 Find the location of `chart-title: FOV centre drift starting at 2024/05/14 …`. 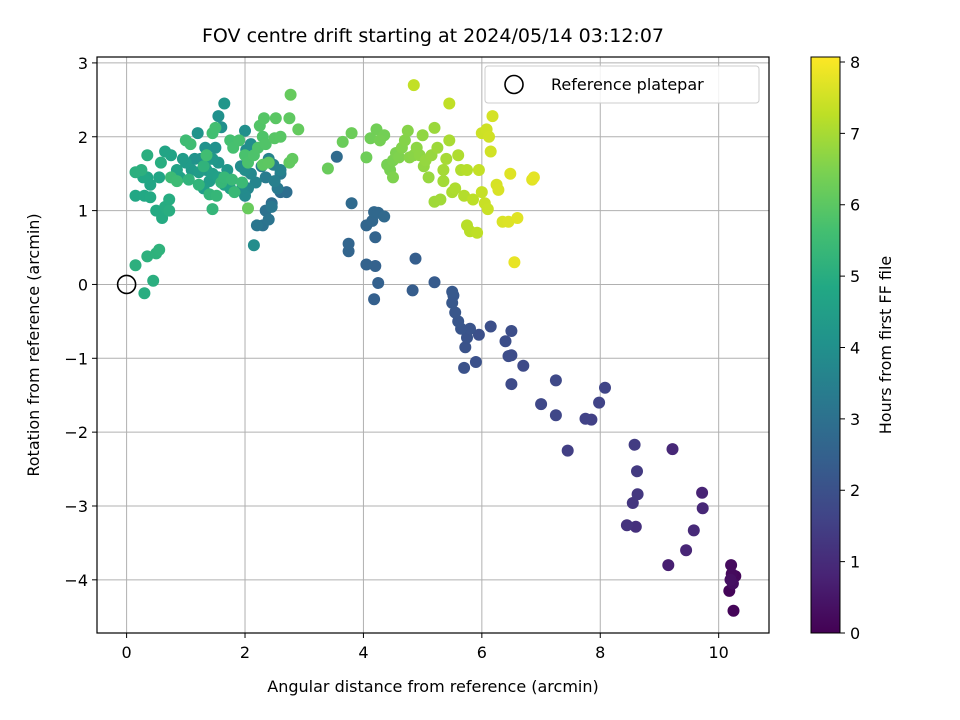

chart-title: FOV centre drift starting at 2024/05/14 … is located at coordinates (433, 36).